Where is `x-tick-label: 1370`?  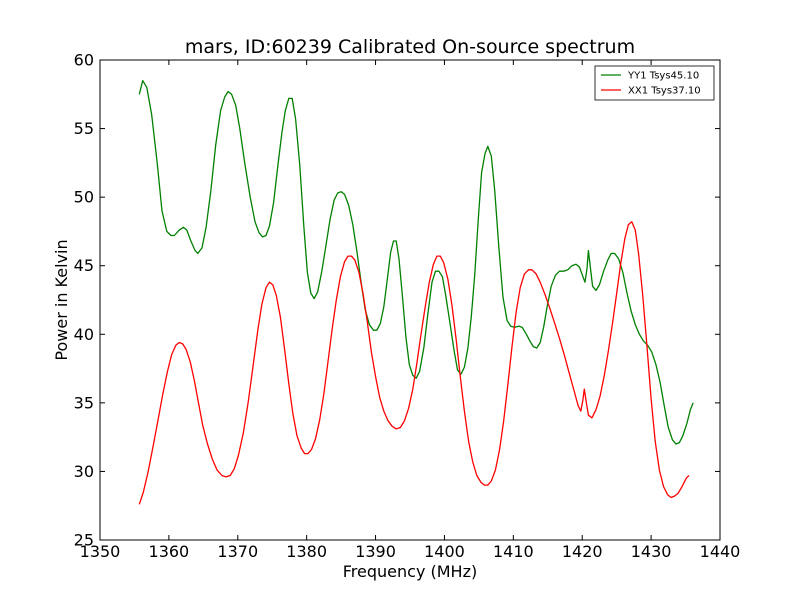 x-tick-label: 1370 is located at coordinates (237, 551).